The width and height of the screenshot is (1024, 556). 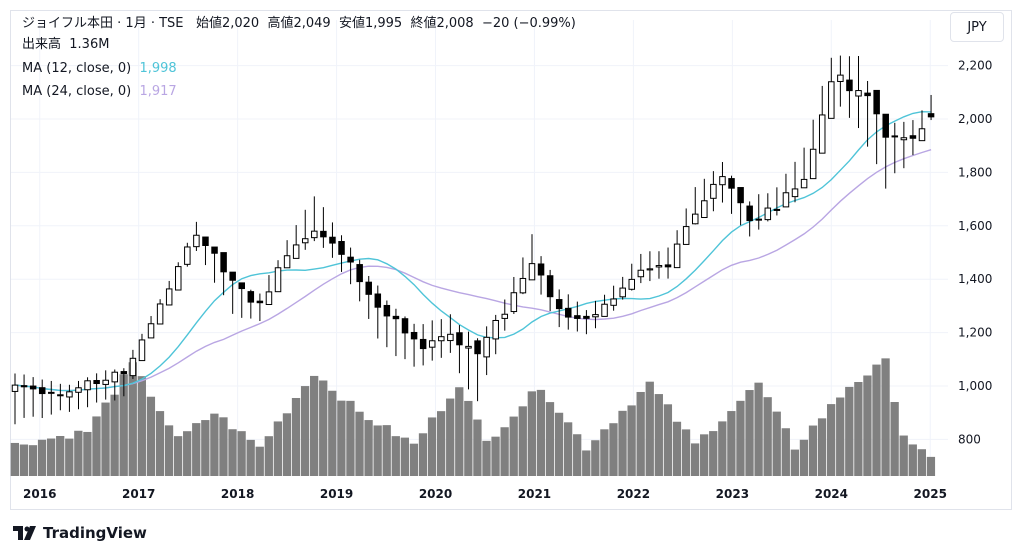 What do you see at coordinates (24, 533) in the screenshot?
I see `tradingview-logo-icon` at bounding box center [24, 533].